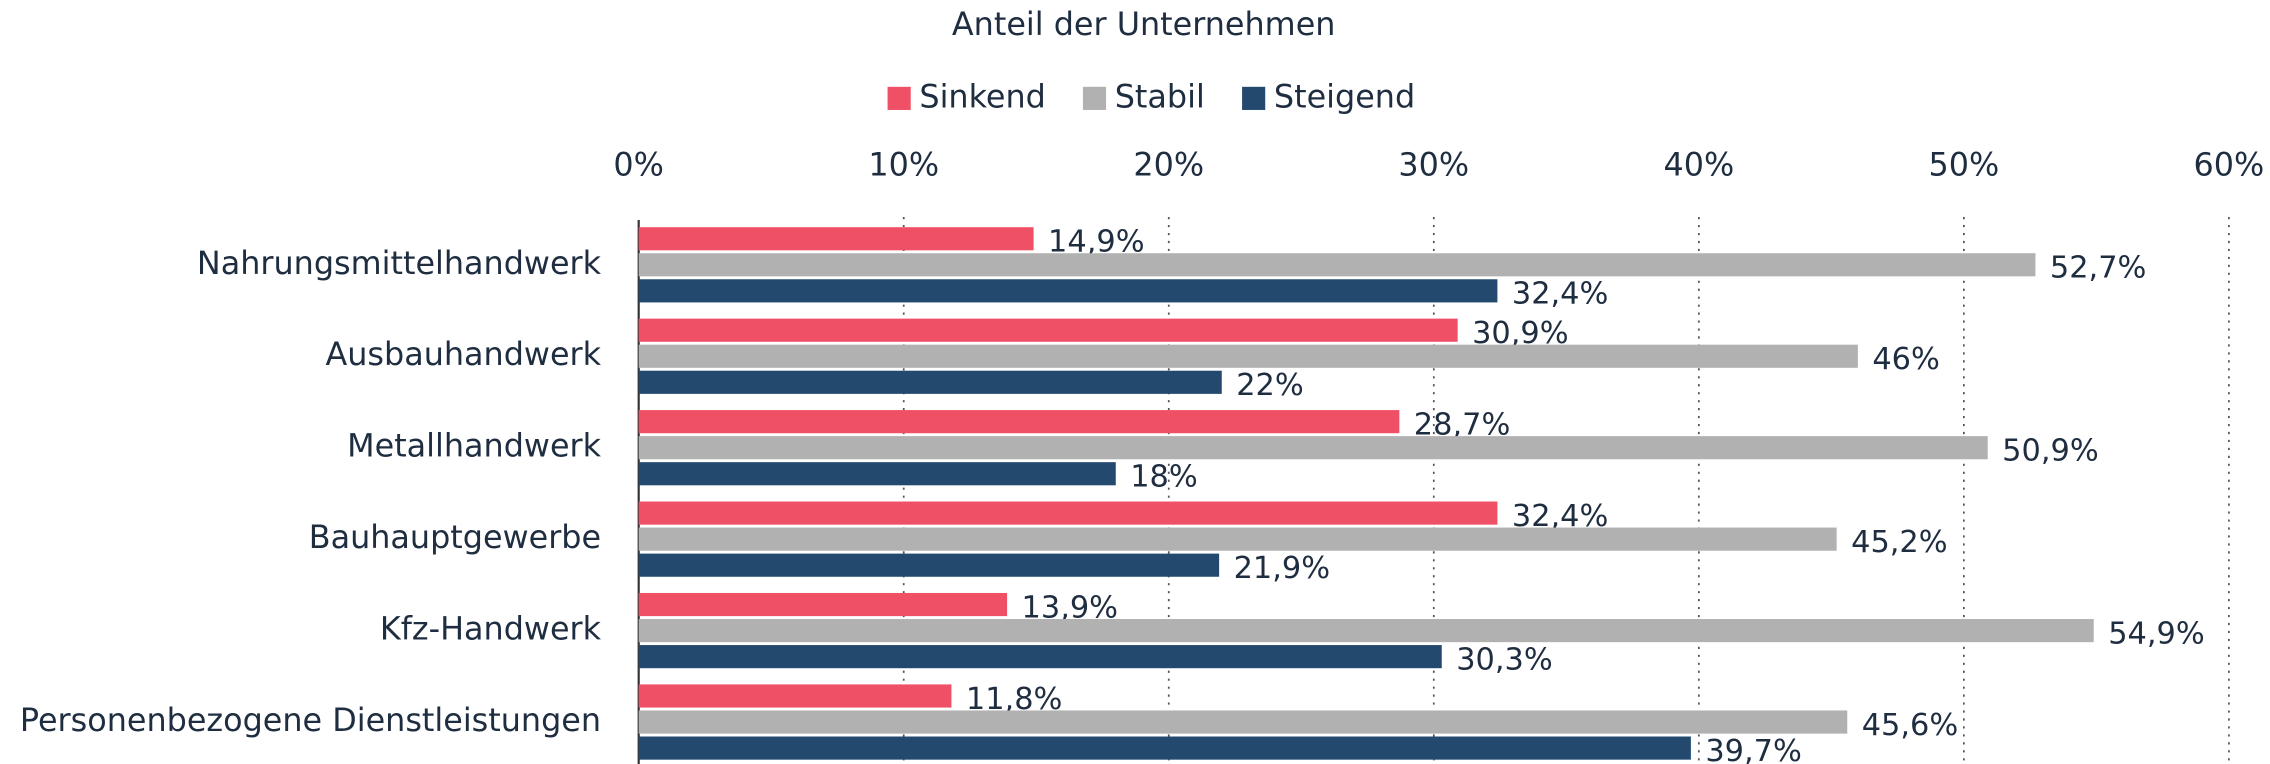 Image resolution: width=2270 pixels, height=764 pixels. Describe the element at coordinates (638, 164) in the screenshot. I see `x-tick-label: 0%` at that location.